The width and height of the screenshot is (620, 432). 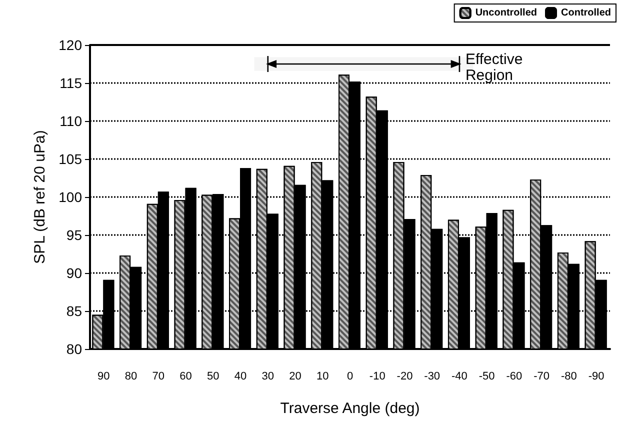 What do you see at coordinates (71, 121) in the screenshot?
I see `y-tick-label: 110` at bounding box center [71, 121].